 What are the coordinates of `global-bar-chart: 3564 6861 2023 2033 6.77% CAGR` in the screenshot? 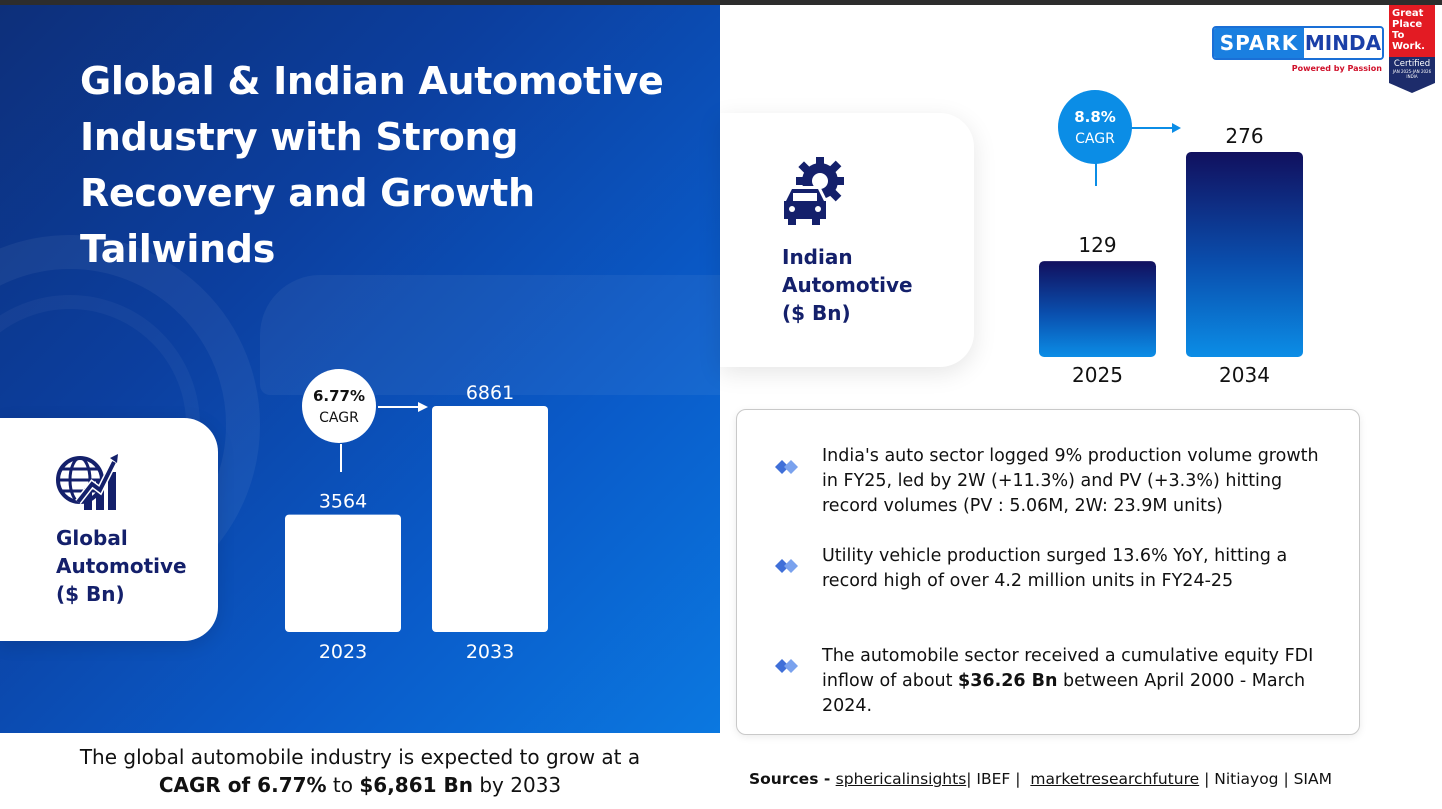 It's located at (416, 516).